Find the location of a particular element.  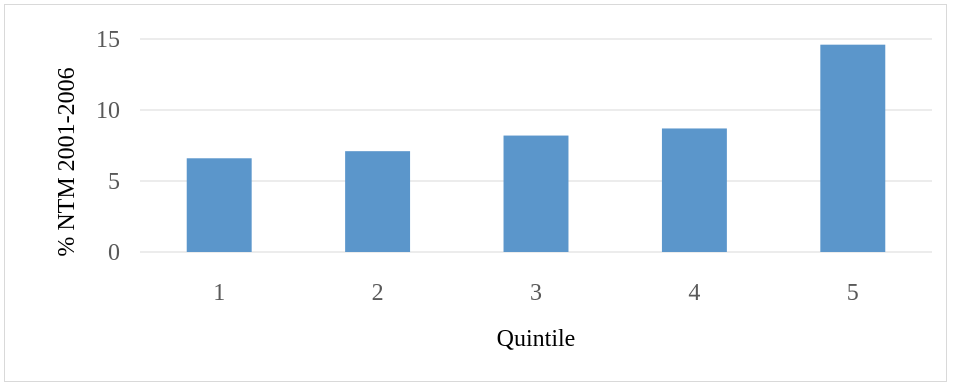

x-tick-label: 3 is located at coordinates (536, 293).